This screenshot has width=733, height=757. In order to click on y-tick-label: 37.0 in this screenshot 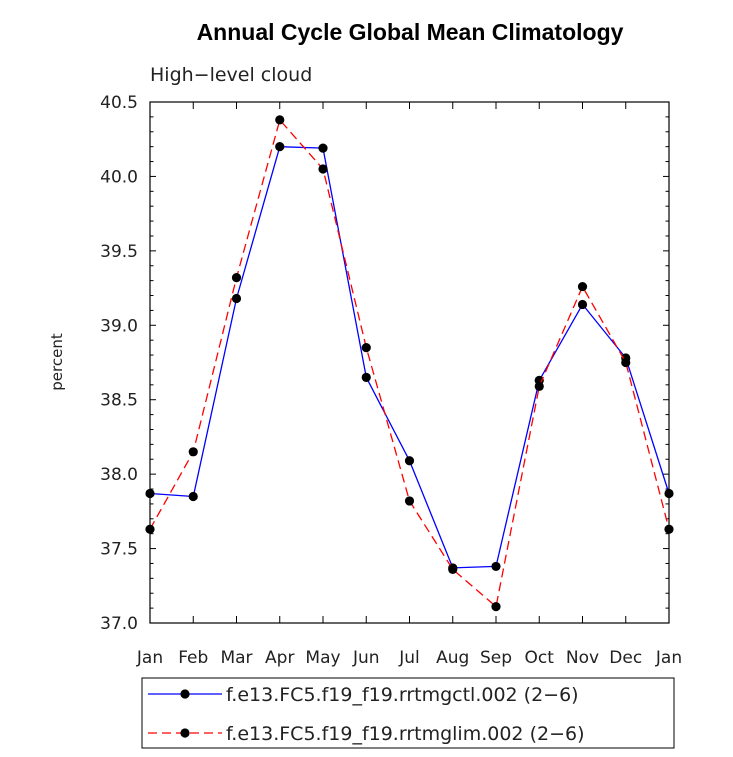, I will do `click(119, 624)`.